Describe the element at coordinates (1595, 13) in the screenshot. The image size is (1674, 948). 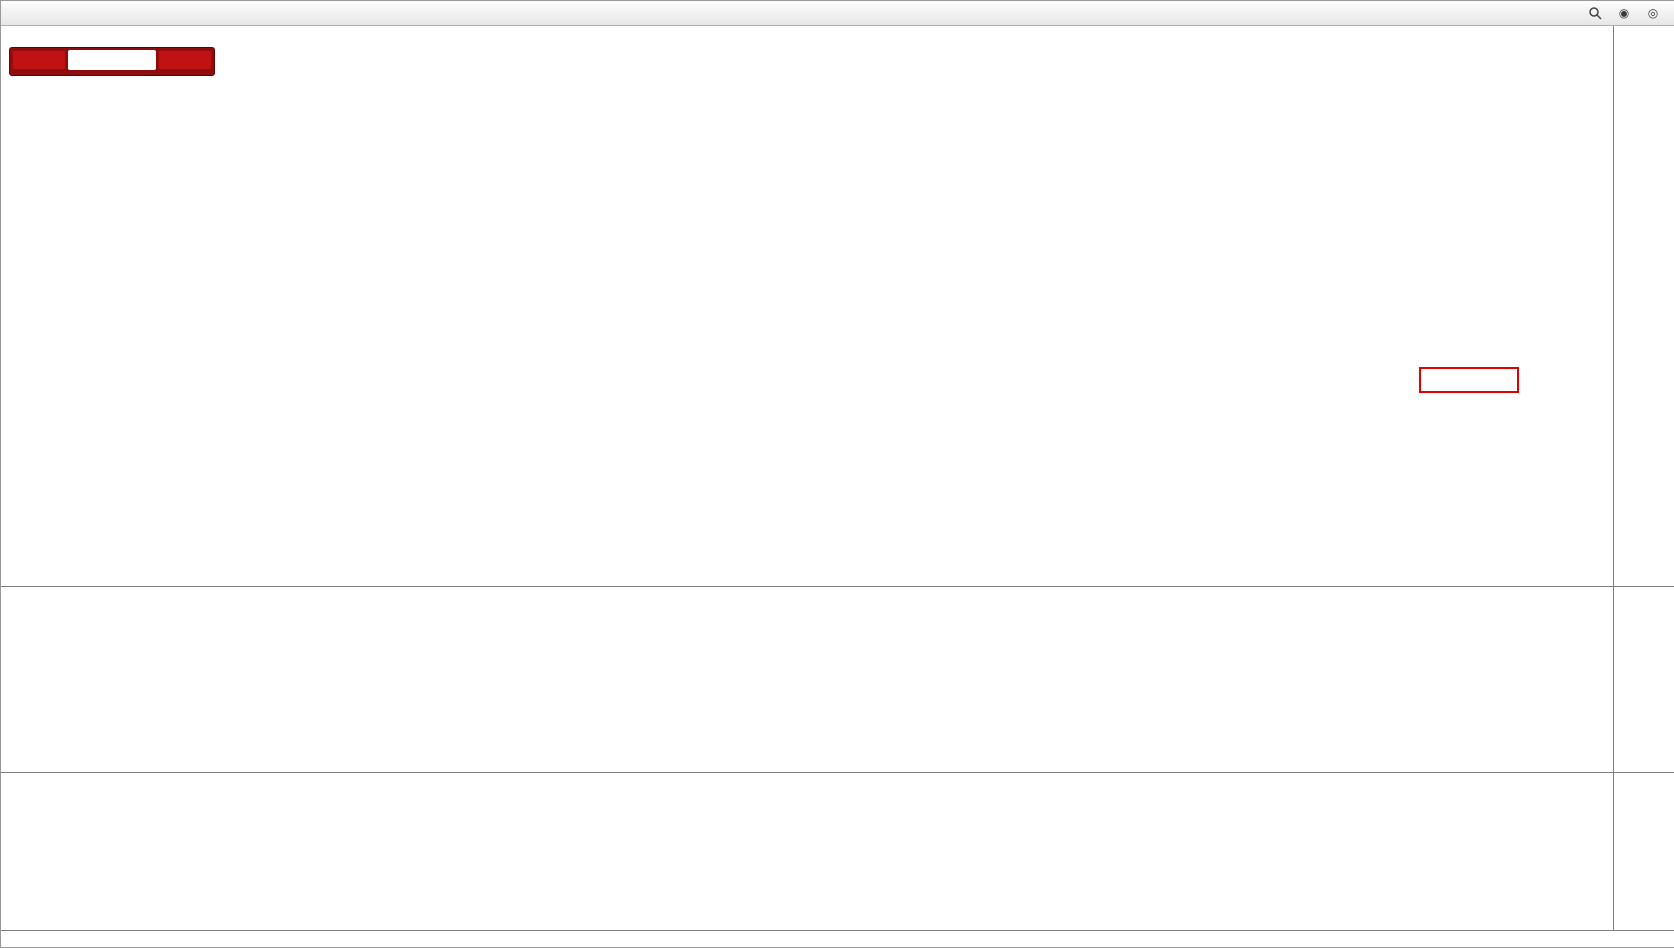
I see `search-icon` at that location.